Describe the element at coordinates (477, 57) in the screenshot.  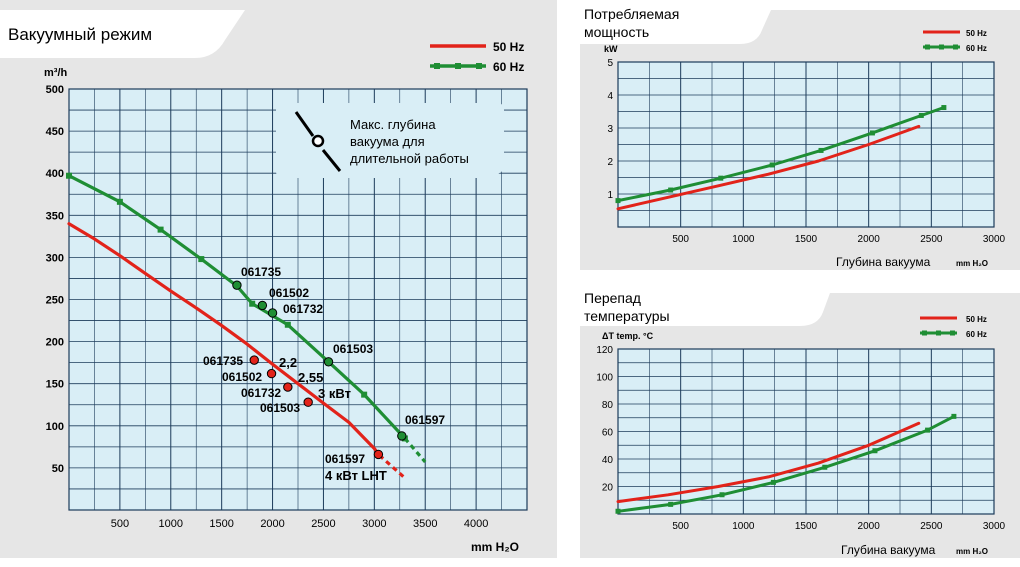
I see `main-legend: 50 Hz 60 Hz` at that location.